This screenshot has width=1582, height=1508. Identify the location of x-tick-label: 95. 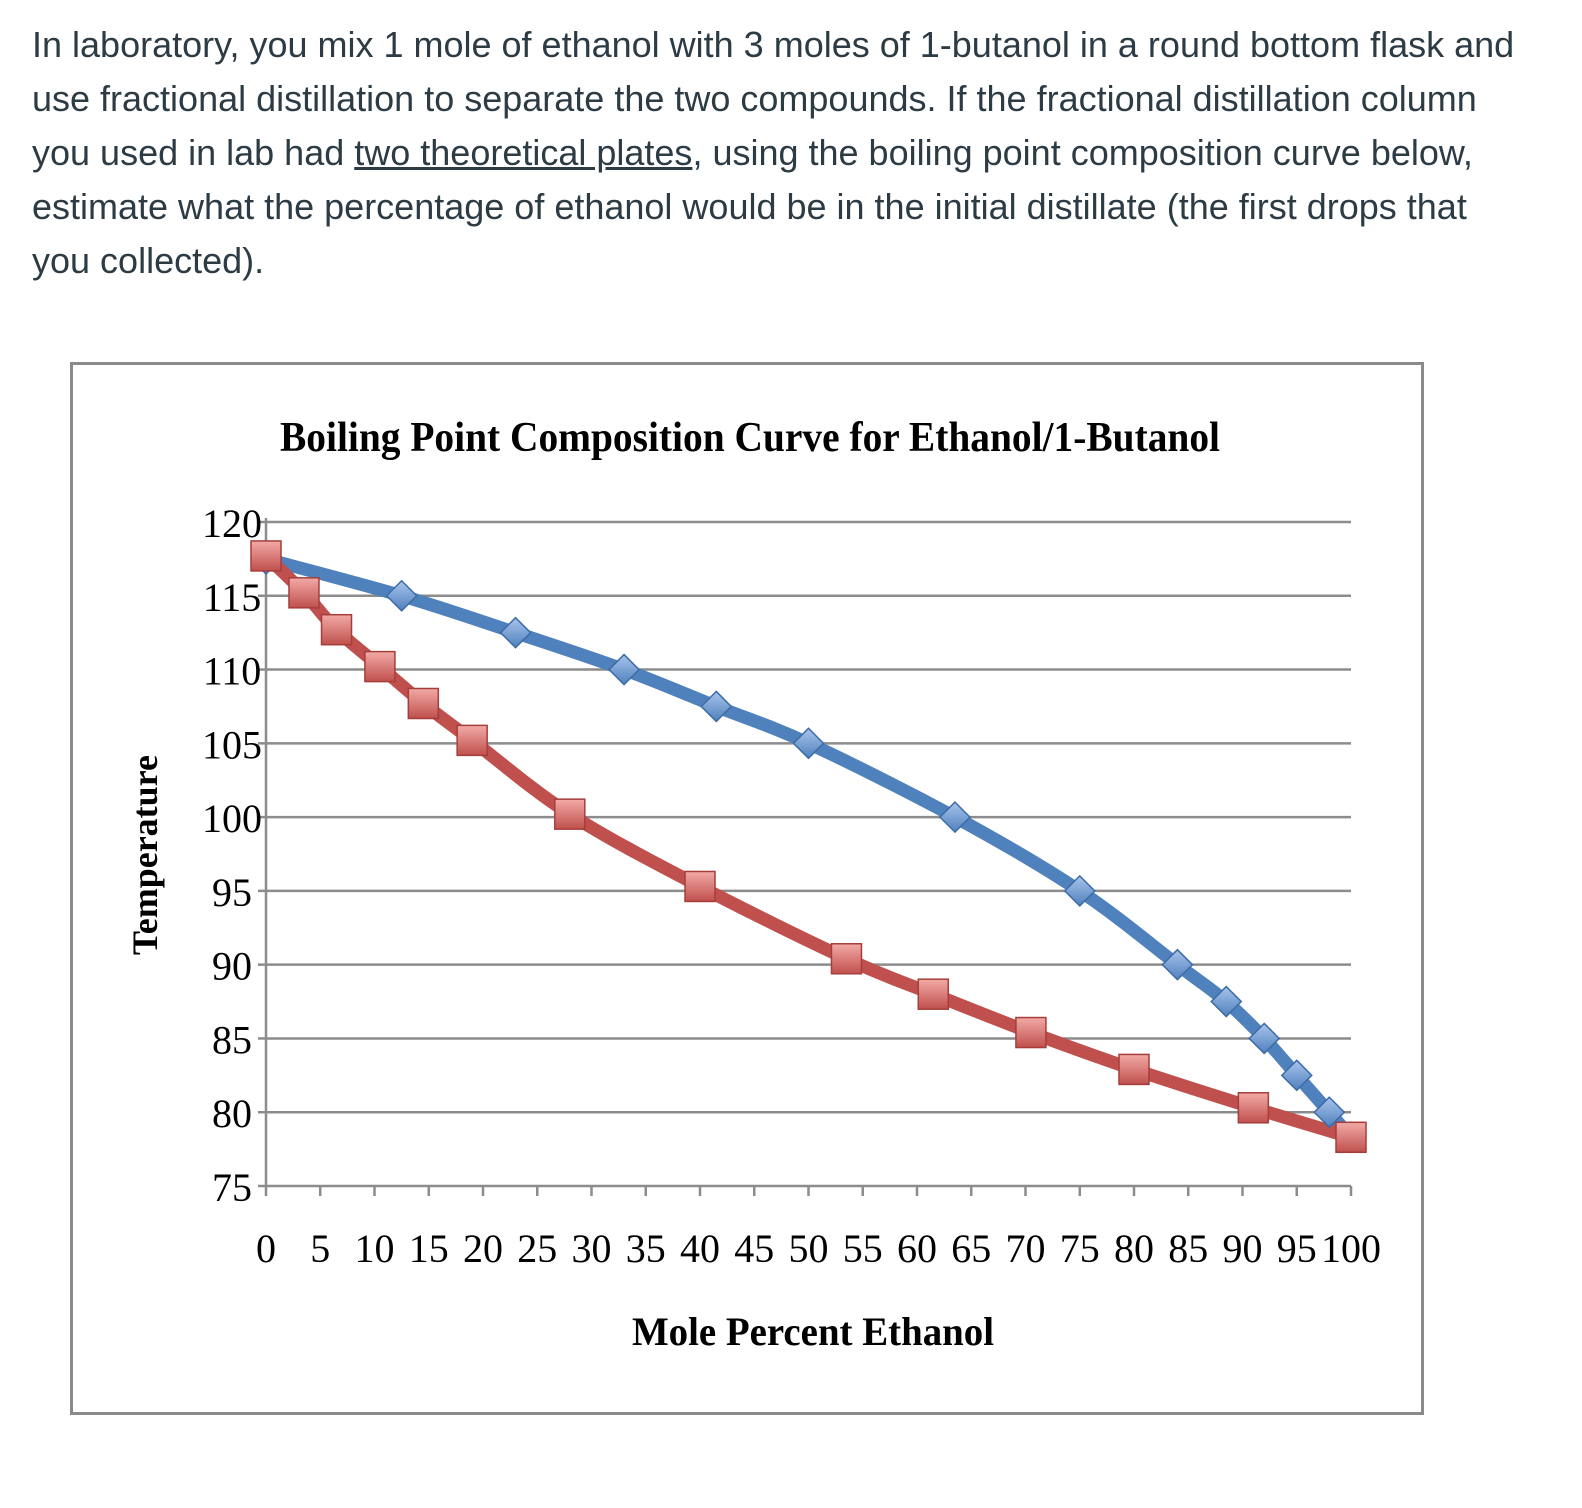
(1297, 1248).